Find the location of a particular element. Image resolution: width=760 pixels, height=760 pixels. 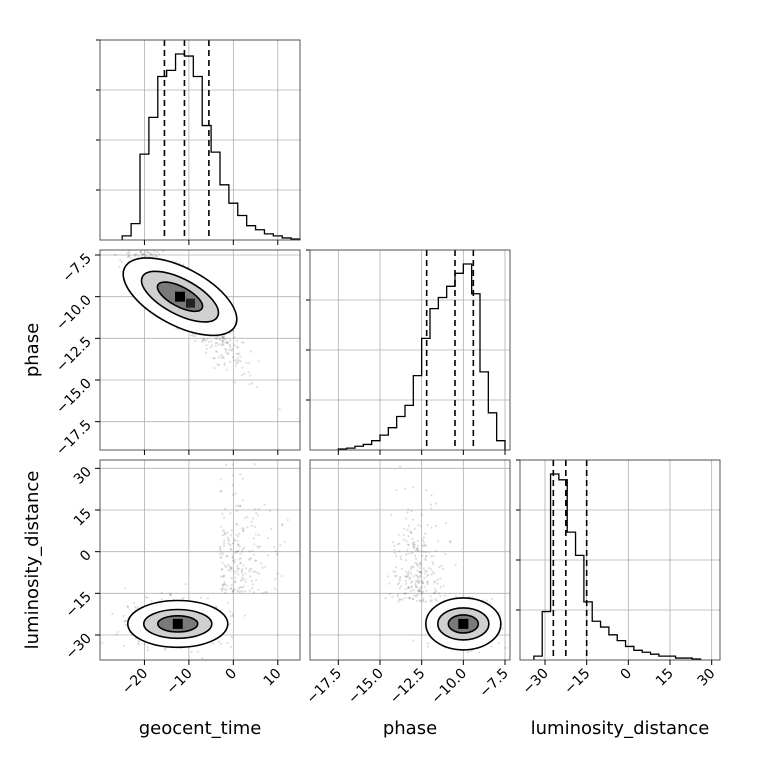

scatter-cloud is located at coordinates (186, 309).